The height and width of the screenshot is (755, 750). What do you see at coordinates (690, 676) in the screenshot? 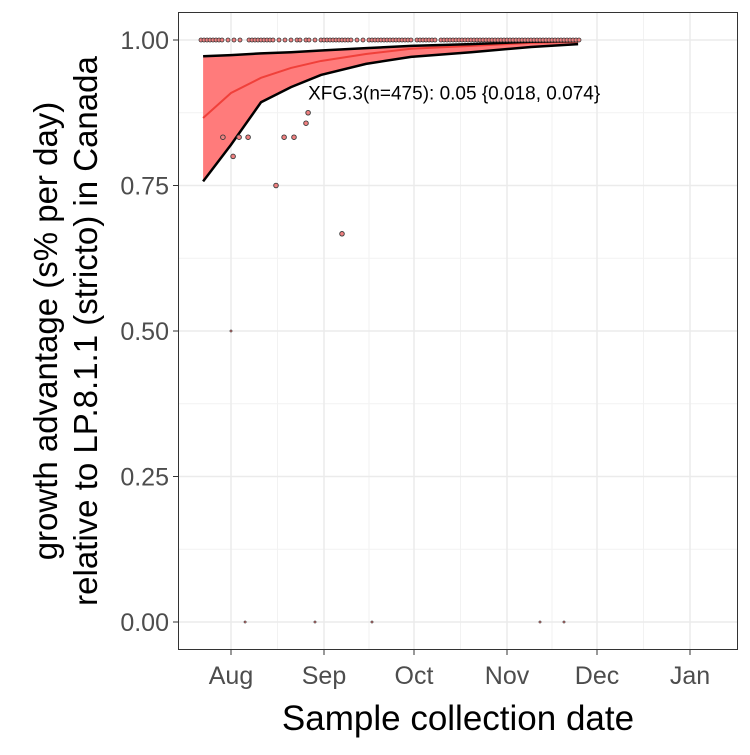
I see `x-tick-label: Jan` at bounding box center [690, 676].